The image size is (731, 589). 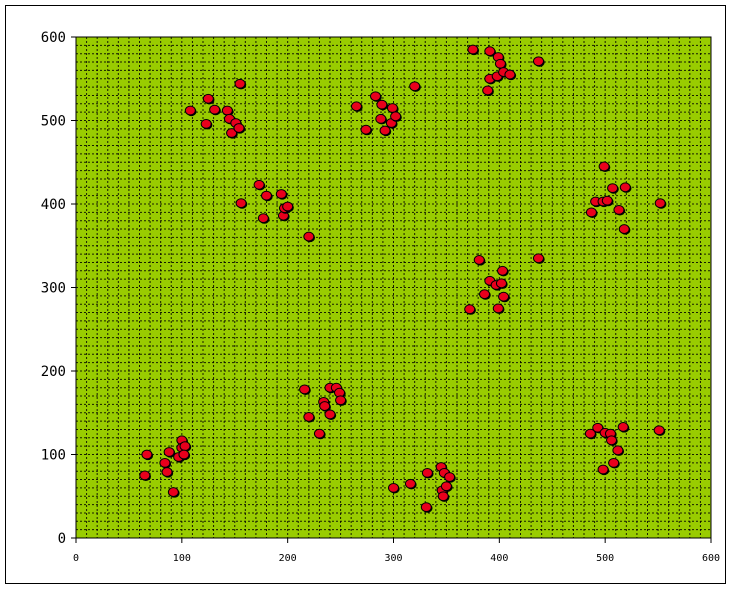 What do you see at coordinates (499, 558) in the screenshot?
I see `x-tick-label: 400` at bounding box center [499, 558].